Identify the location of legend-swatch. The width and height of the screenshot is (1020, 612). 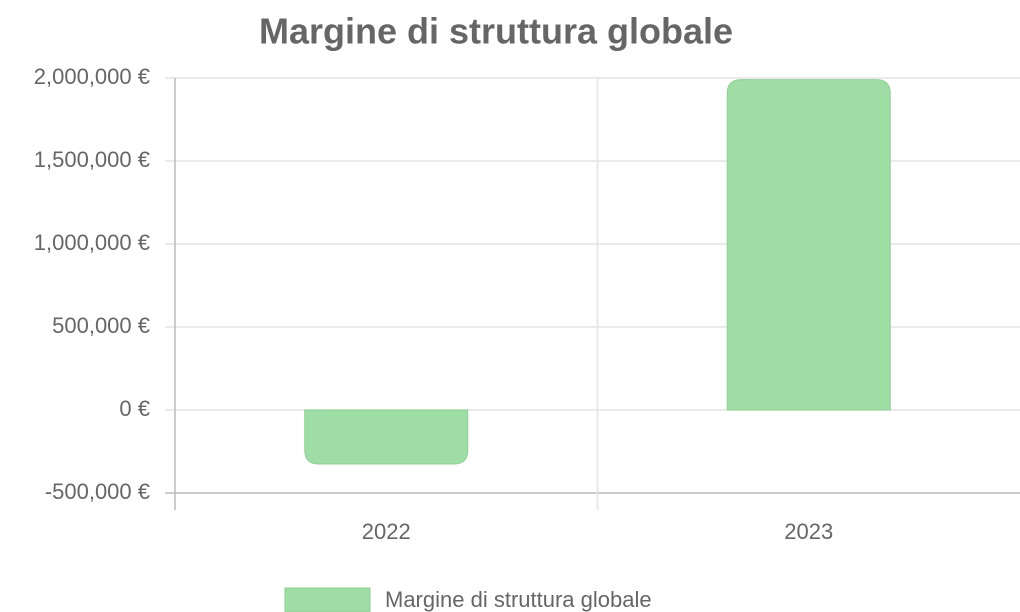
(327, 599).